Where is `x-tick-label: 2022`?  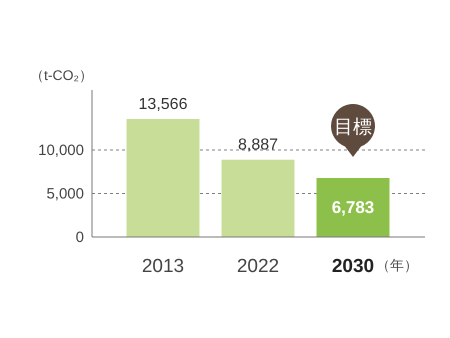
x-tick-label: 2022 is located at coordinates (258, 266).